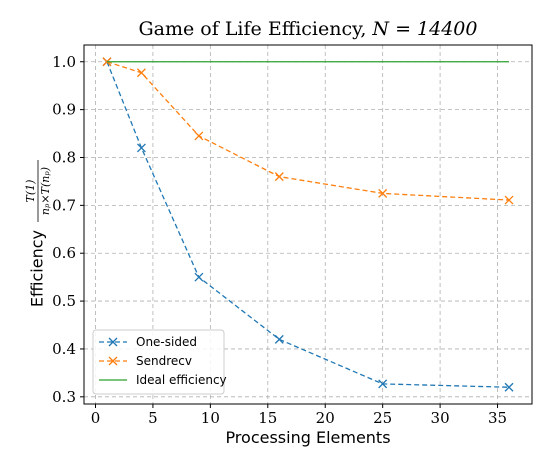 This screenshot has height=467, width=552. What do you see at coordinates (267, 418) in the screenshot?
I see `x-tick-label: 15` at bounding box center [267, 418].